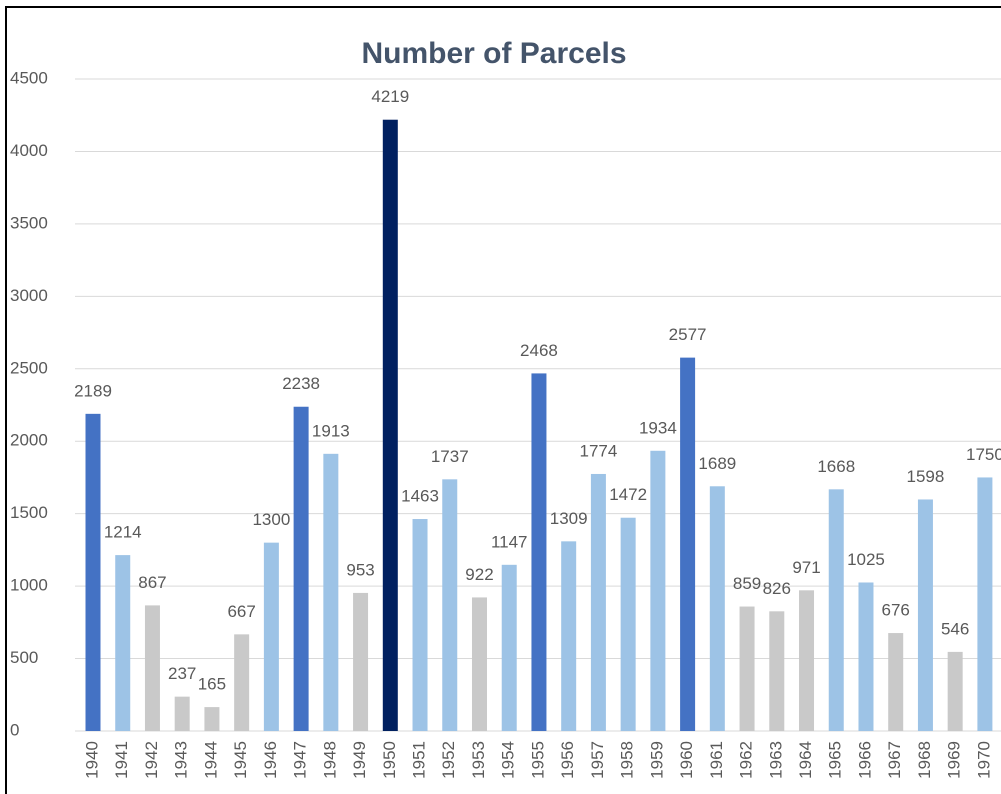  I want to click on data-label: 1750, so click(983, 454).